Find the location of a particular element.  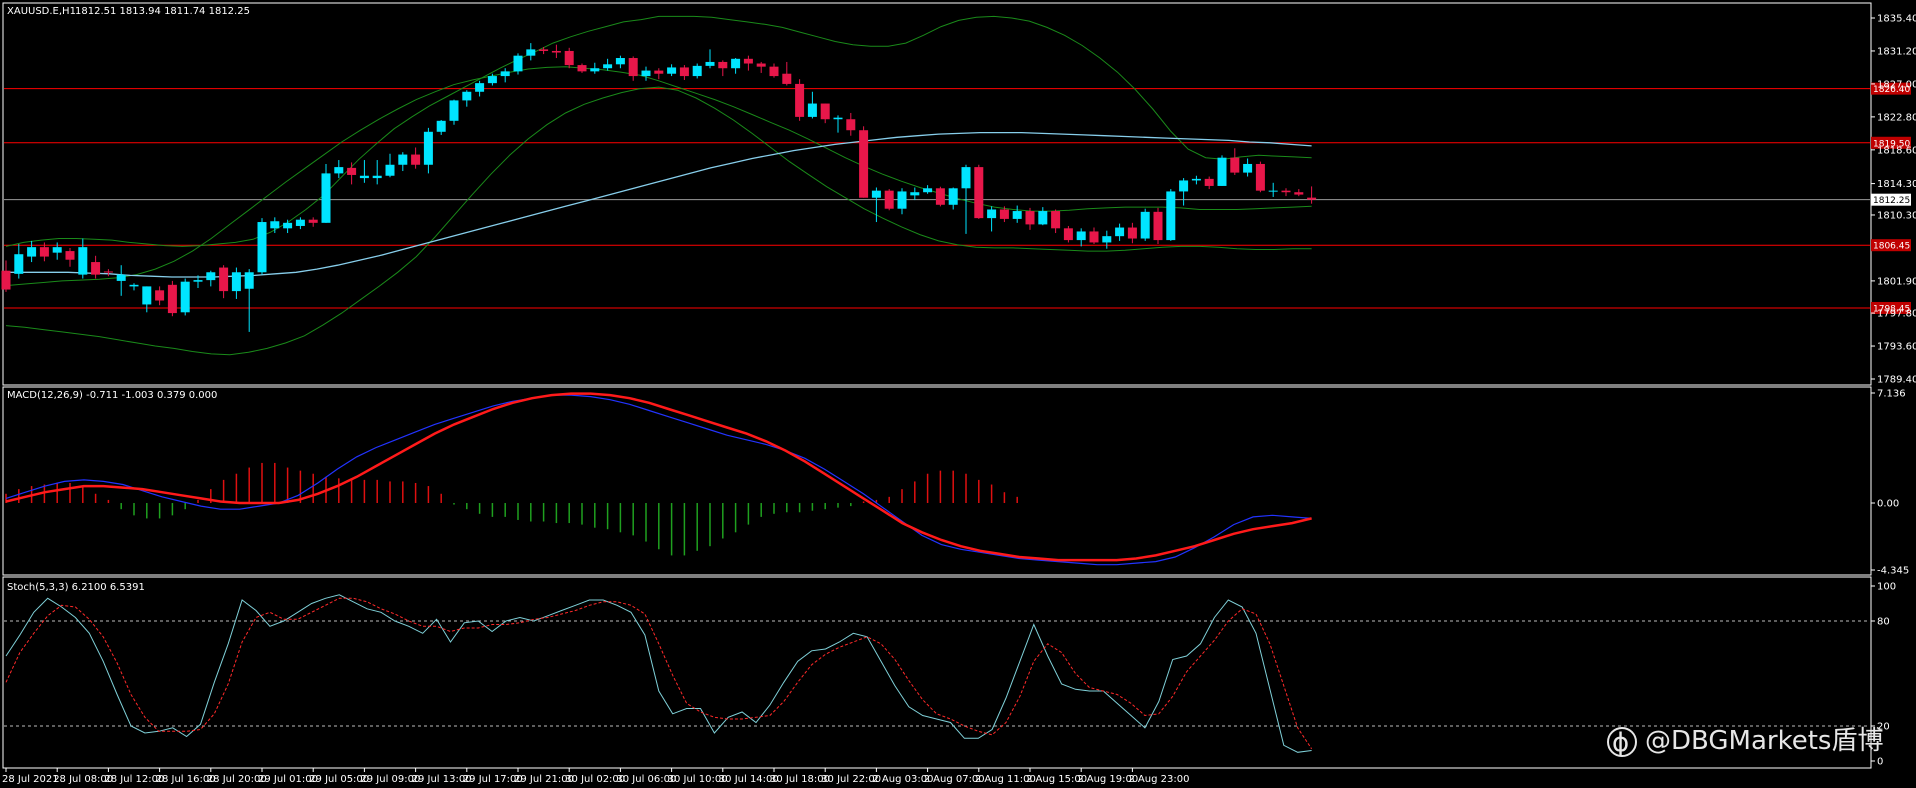

macd-signal-line is located at coordinates (658, 477).